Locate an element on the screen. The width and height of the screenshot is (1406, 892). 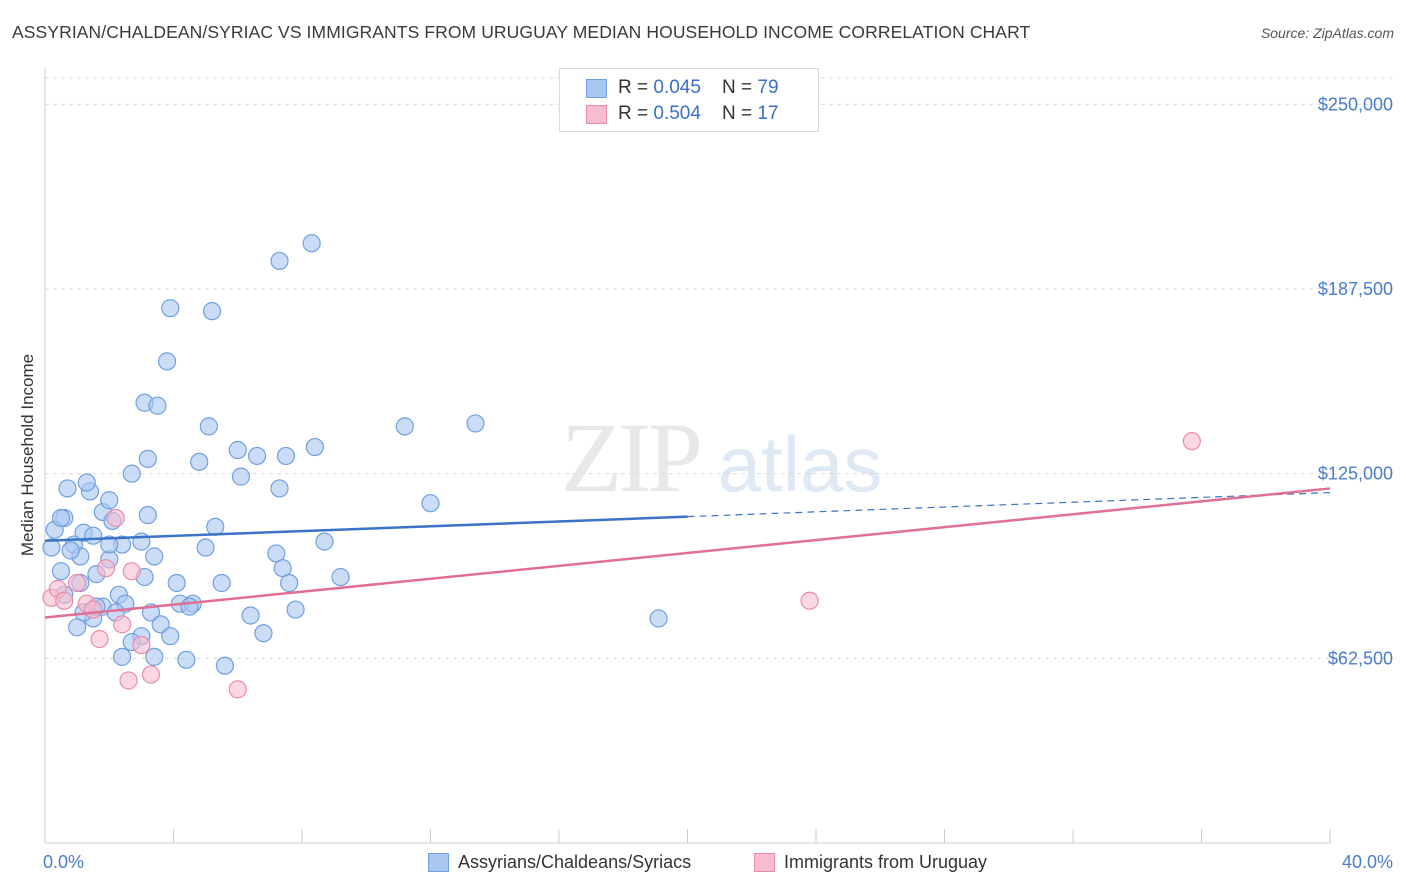
y-tick-label: $125,000 is located at coordinates (1355, 474).